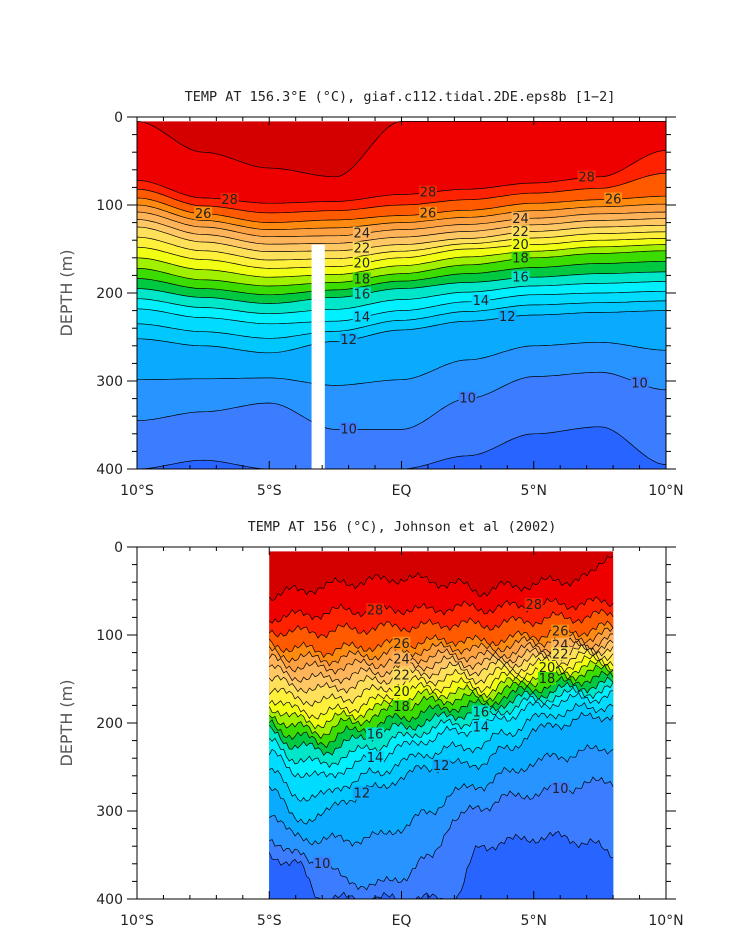 This screenshot has height=945, width=733. I want to click on masked-column-rect, so click(318, 356).